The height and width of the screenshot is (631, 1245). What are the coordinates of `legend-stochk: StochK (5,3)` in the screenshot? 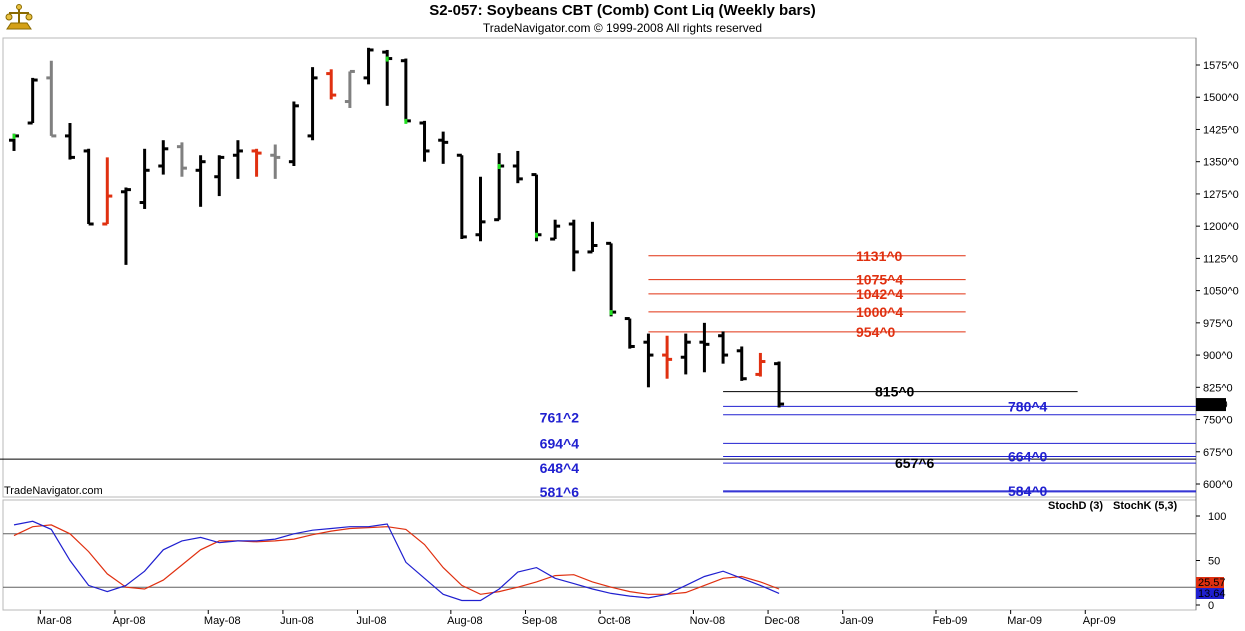 It's located at (1145, 506).